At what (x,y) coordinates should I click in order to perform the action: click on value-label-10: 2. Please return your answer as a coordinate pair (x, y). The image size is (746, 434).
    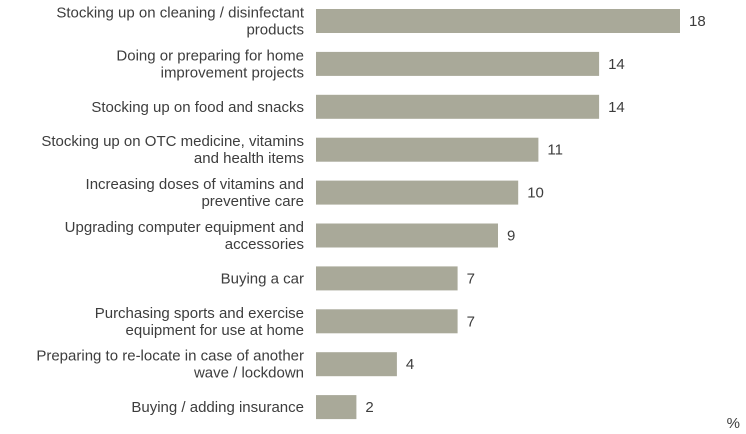
    Looking at the image, I should click on (369, 407).